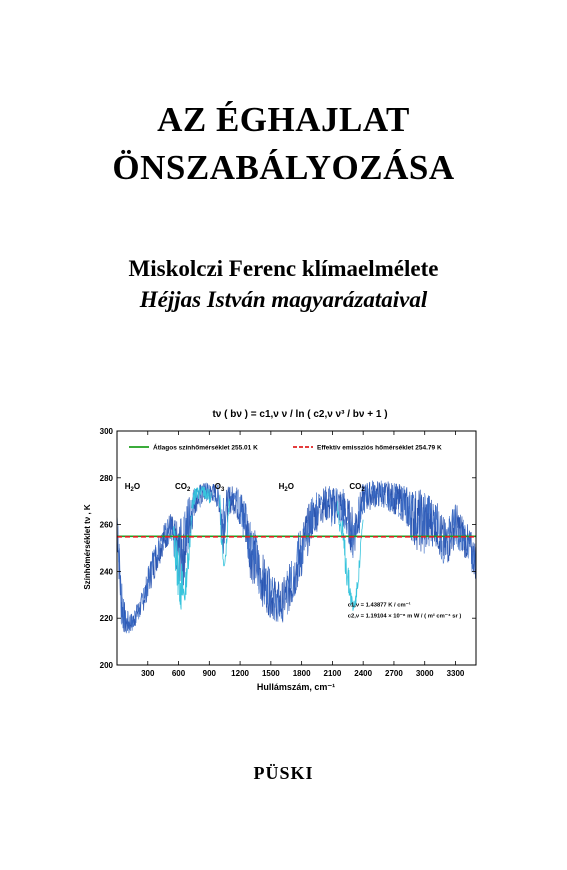 The width and height of the screenshot is (567, 870). What do you see at coordinates (333, 673) in the screenshot?
I see `x-tick-label: 2100` at bounding box center [333, 673].